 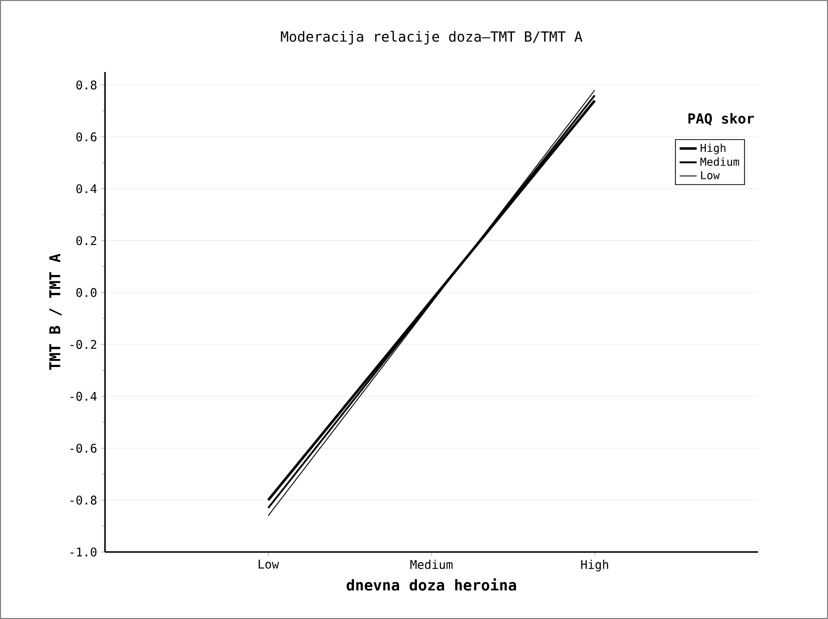 What do you see at coordinates (720, 161) in the screenshot?
I see `legend-label: Medium` at bounding box center [720, 161].